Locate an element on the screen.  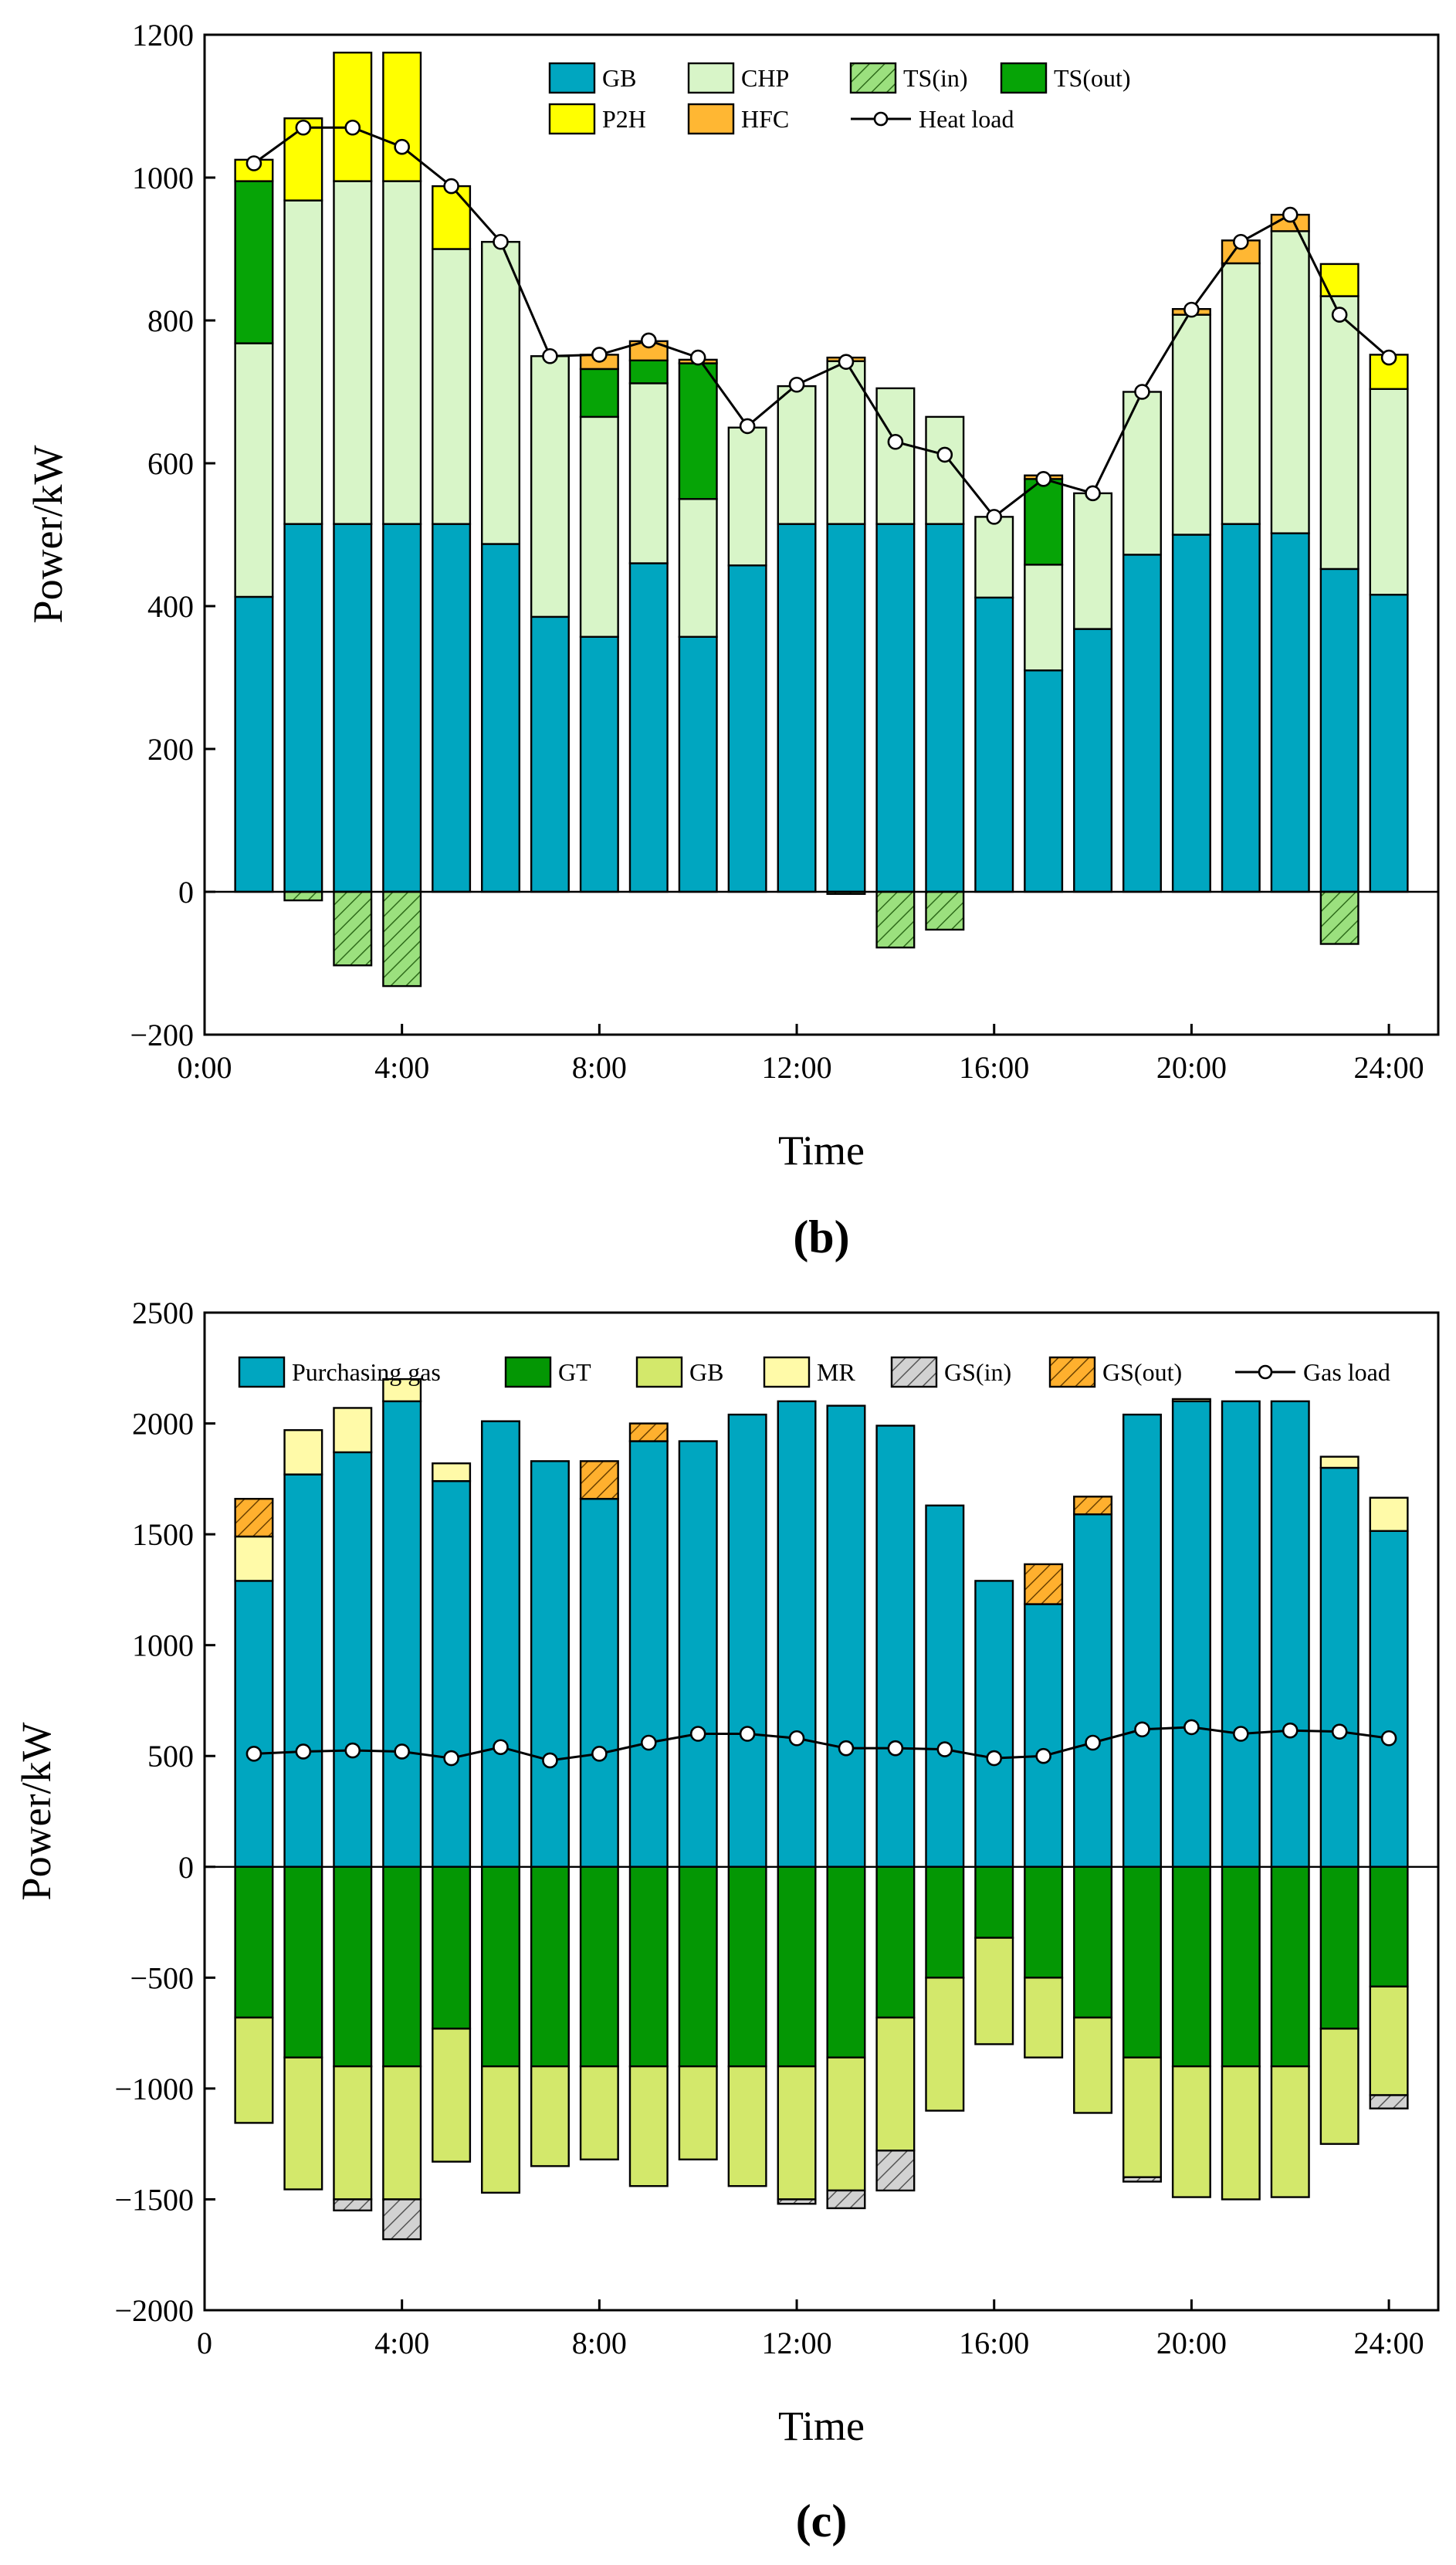
gas-load-line is located at coordinates (821, 1744).